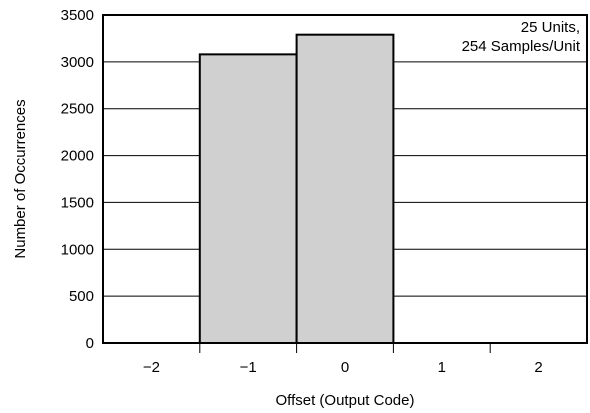  What do you see at coordinates (77, 249) in the screenshot?
I see `y-tick-label: 1000` at bounding box center [77, 249].